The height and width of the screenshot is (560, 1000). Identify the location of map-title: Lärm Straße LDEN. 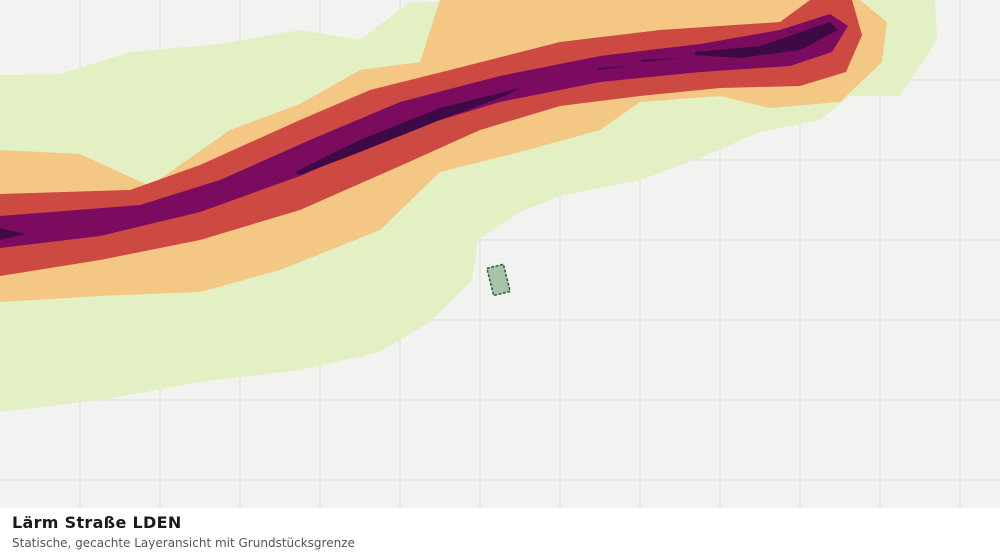
(97, 522).